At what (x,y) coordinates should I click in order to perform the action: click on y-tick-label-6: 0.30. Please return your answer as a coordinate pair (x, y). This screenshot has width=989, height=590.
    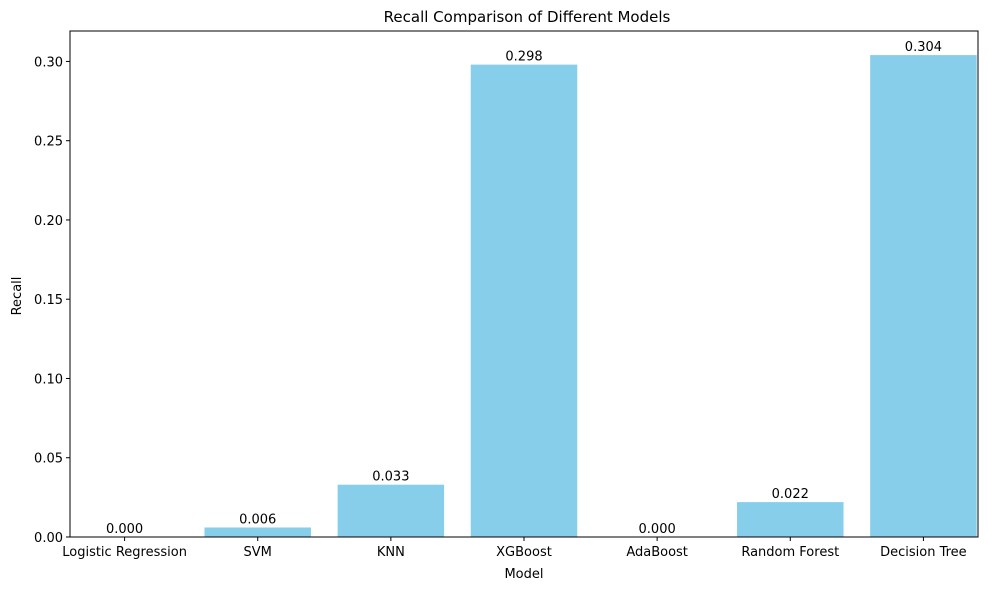
    Looking at the image, I should click on (48, 62).